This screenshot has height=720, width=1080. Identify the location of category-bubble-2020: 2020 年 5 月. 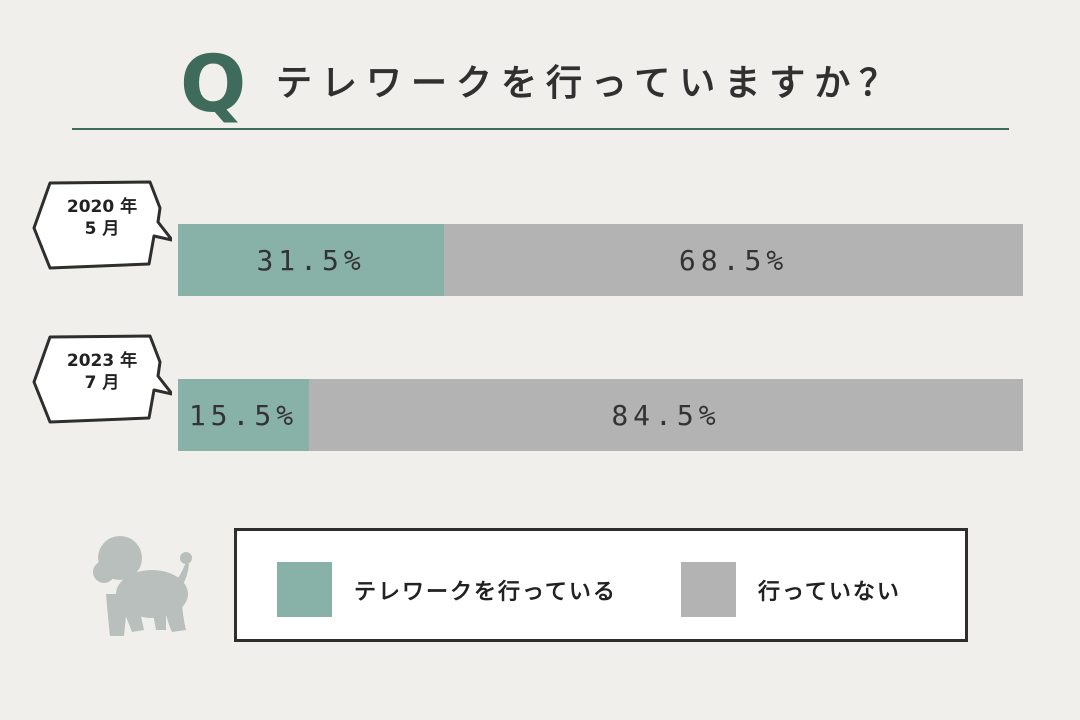
(102, 224).